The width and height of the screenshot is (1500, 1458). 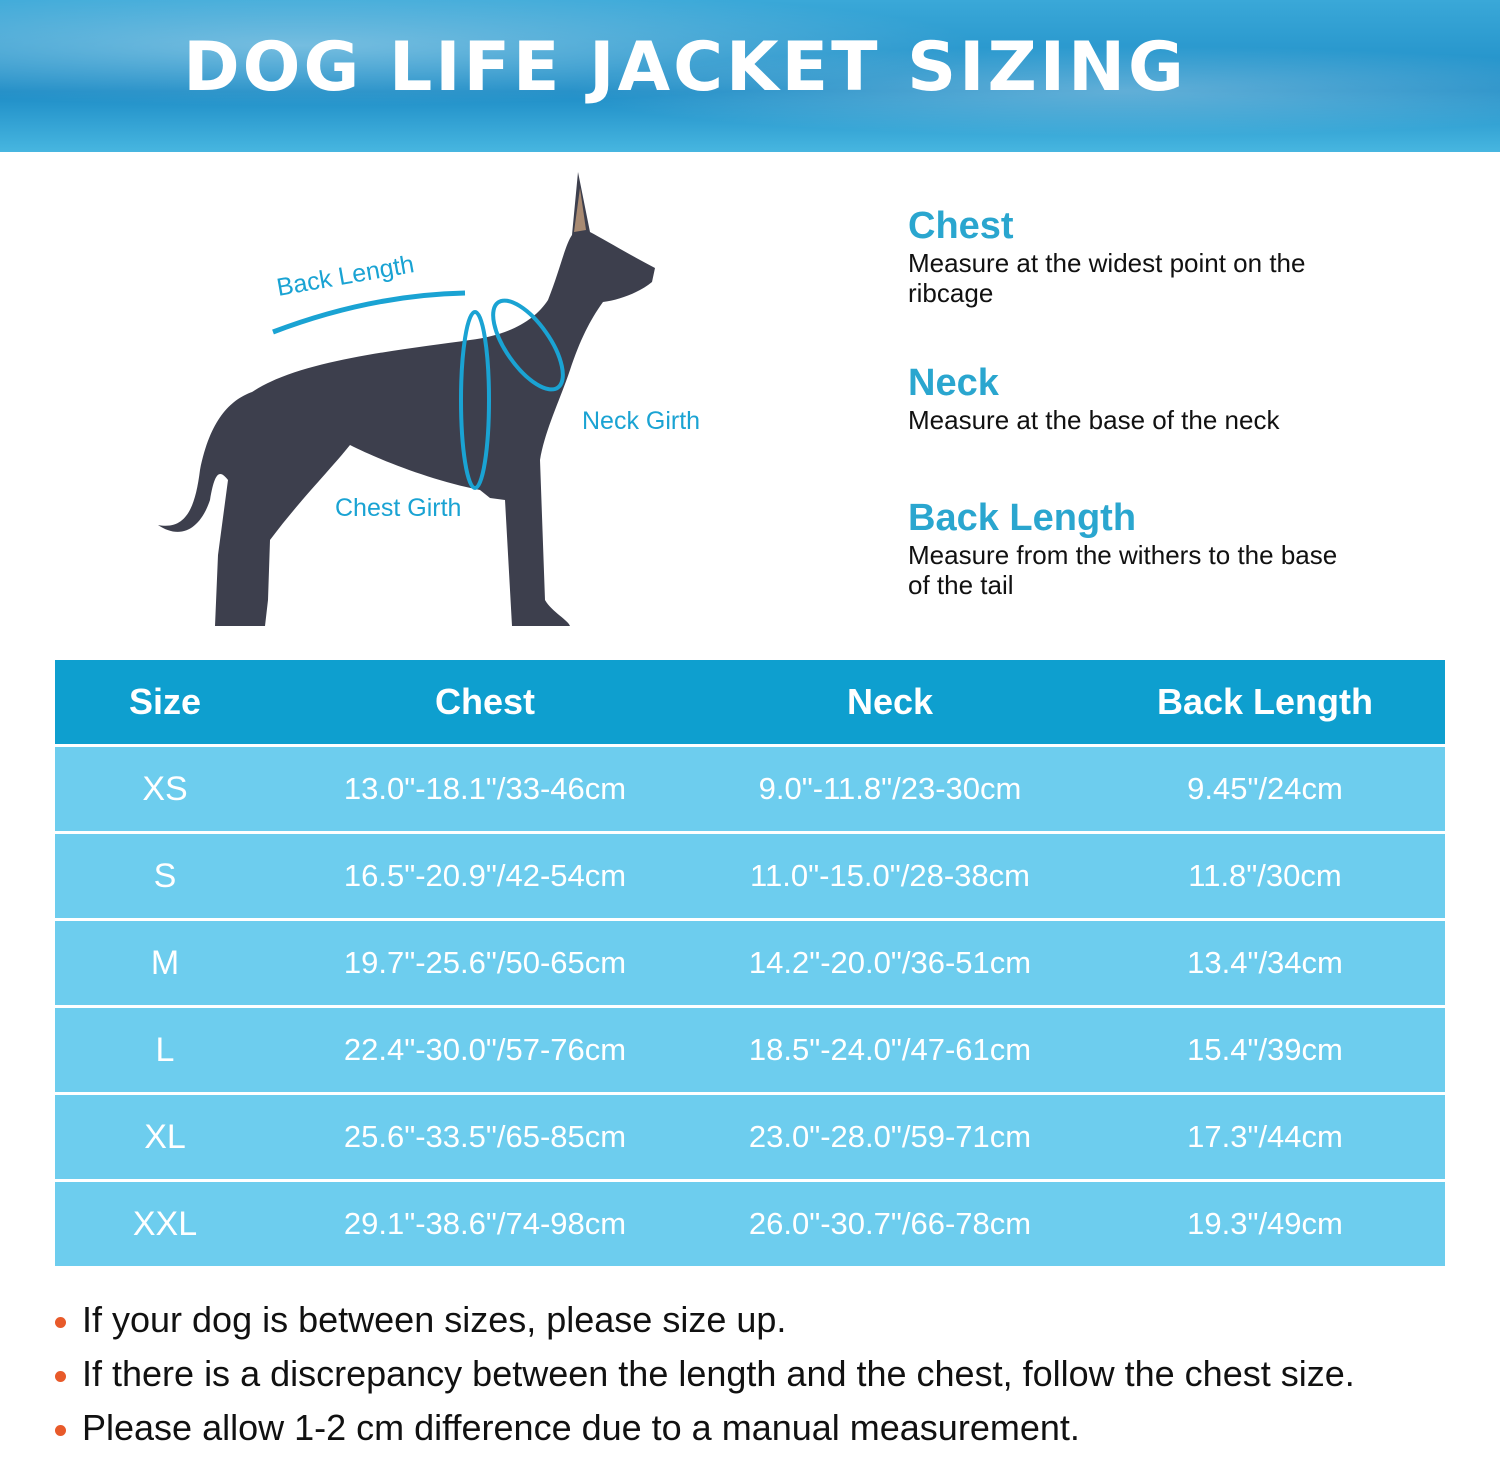 What do you see at coordinates (1265, 963) in the screenshot?
I see `cell-back-length: 13.4"/34cm` at bounding box center [1265, 963].